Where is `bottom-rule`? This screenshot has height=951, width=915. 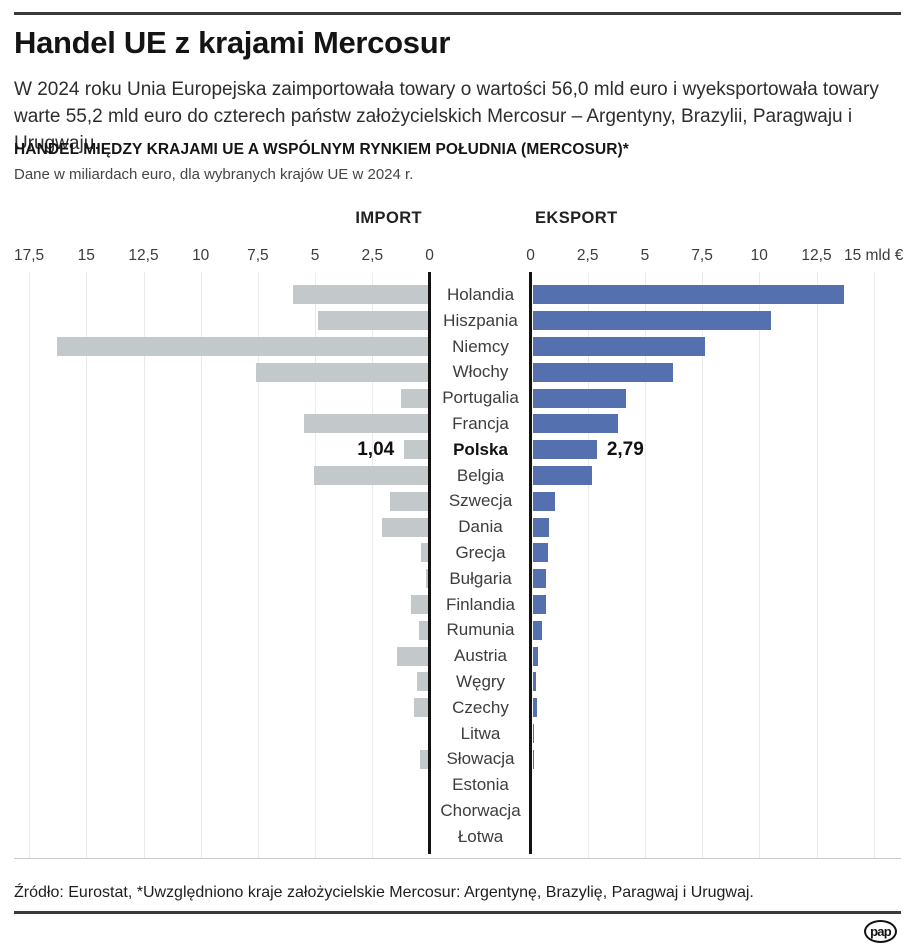
bottom-rule is located at coordinates (457, 912).